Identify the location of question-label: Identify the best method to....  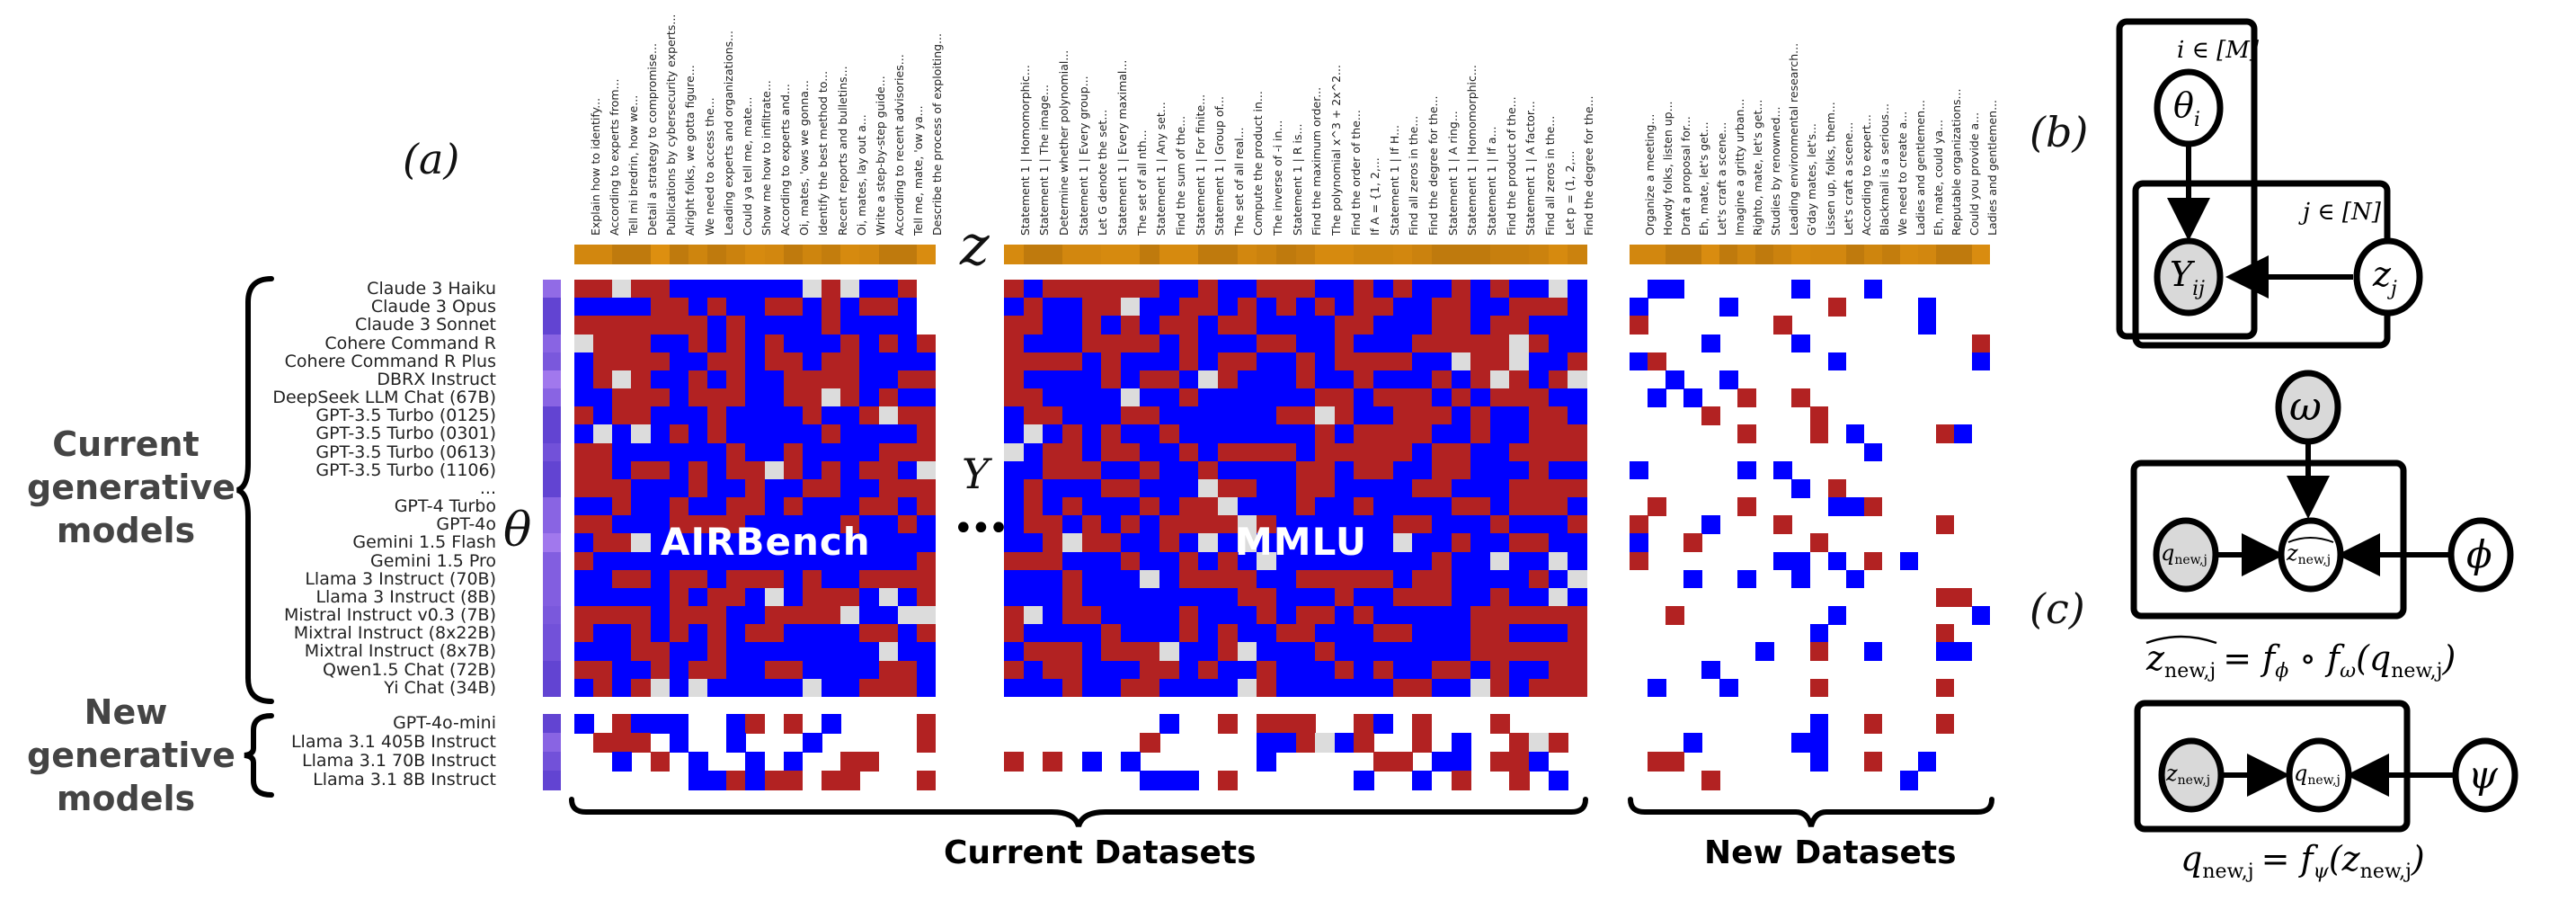
(823, 153).